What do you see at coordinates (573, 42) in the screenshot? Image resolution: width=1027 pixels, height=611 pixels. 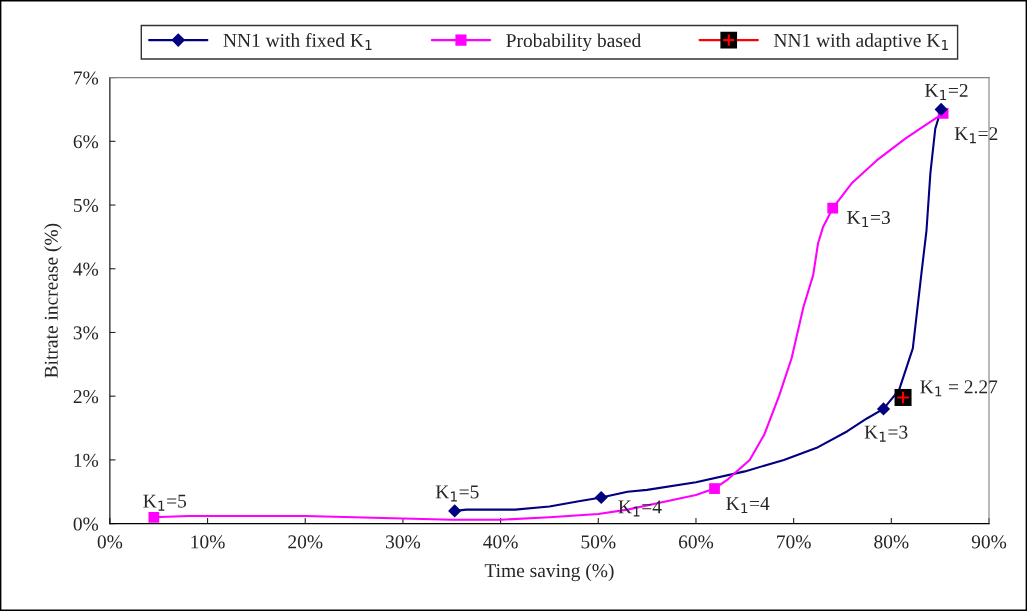 I see `legend-label: Probability based` at bounding box center [573, 42].